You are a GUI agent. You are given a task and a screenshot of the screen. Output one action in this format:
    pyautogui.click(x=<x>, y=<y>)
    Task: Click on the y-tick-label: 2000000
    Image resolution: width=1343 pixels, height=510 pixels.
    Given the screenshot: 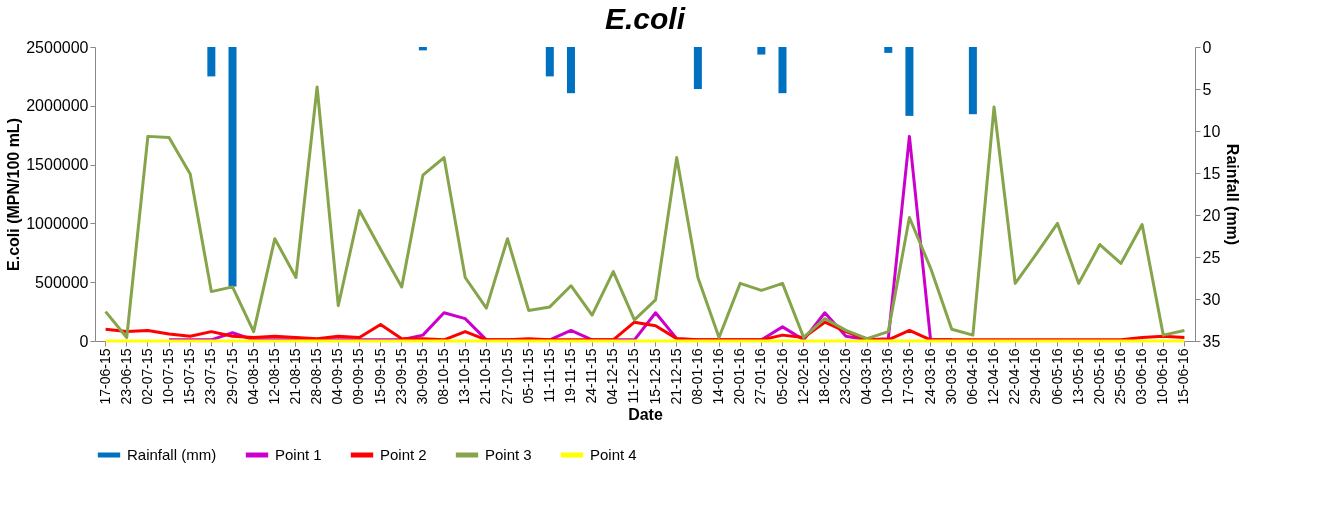 What is the action you would take?
    pyautogui.click(x=57, y=106)
    